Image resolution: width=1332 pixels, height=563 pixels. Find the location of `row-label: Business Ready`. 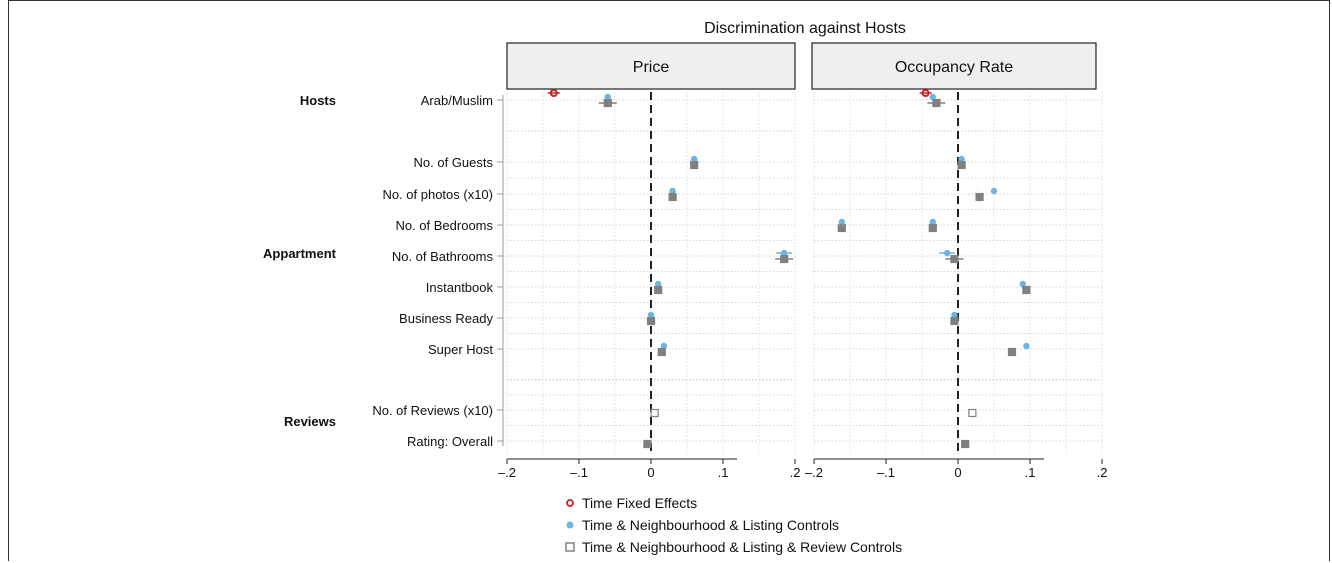

row-label: Business Ready is located at coordinates (446, 318).